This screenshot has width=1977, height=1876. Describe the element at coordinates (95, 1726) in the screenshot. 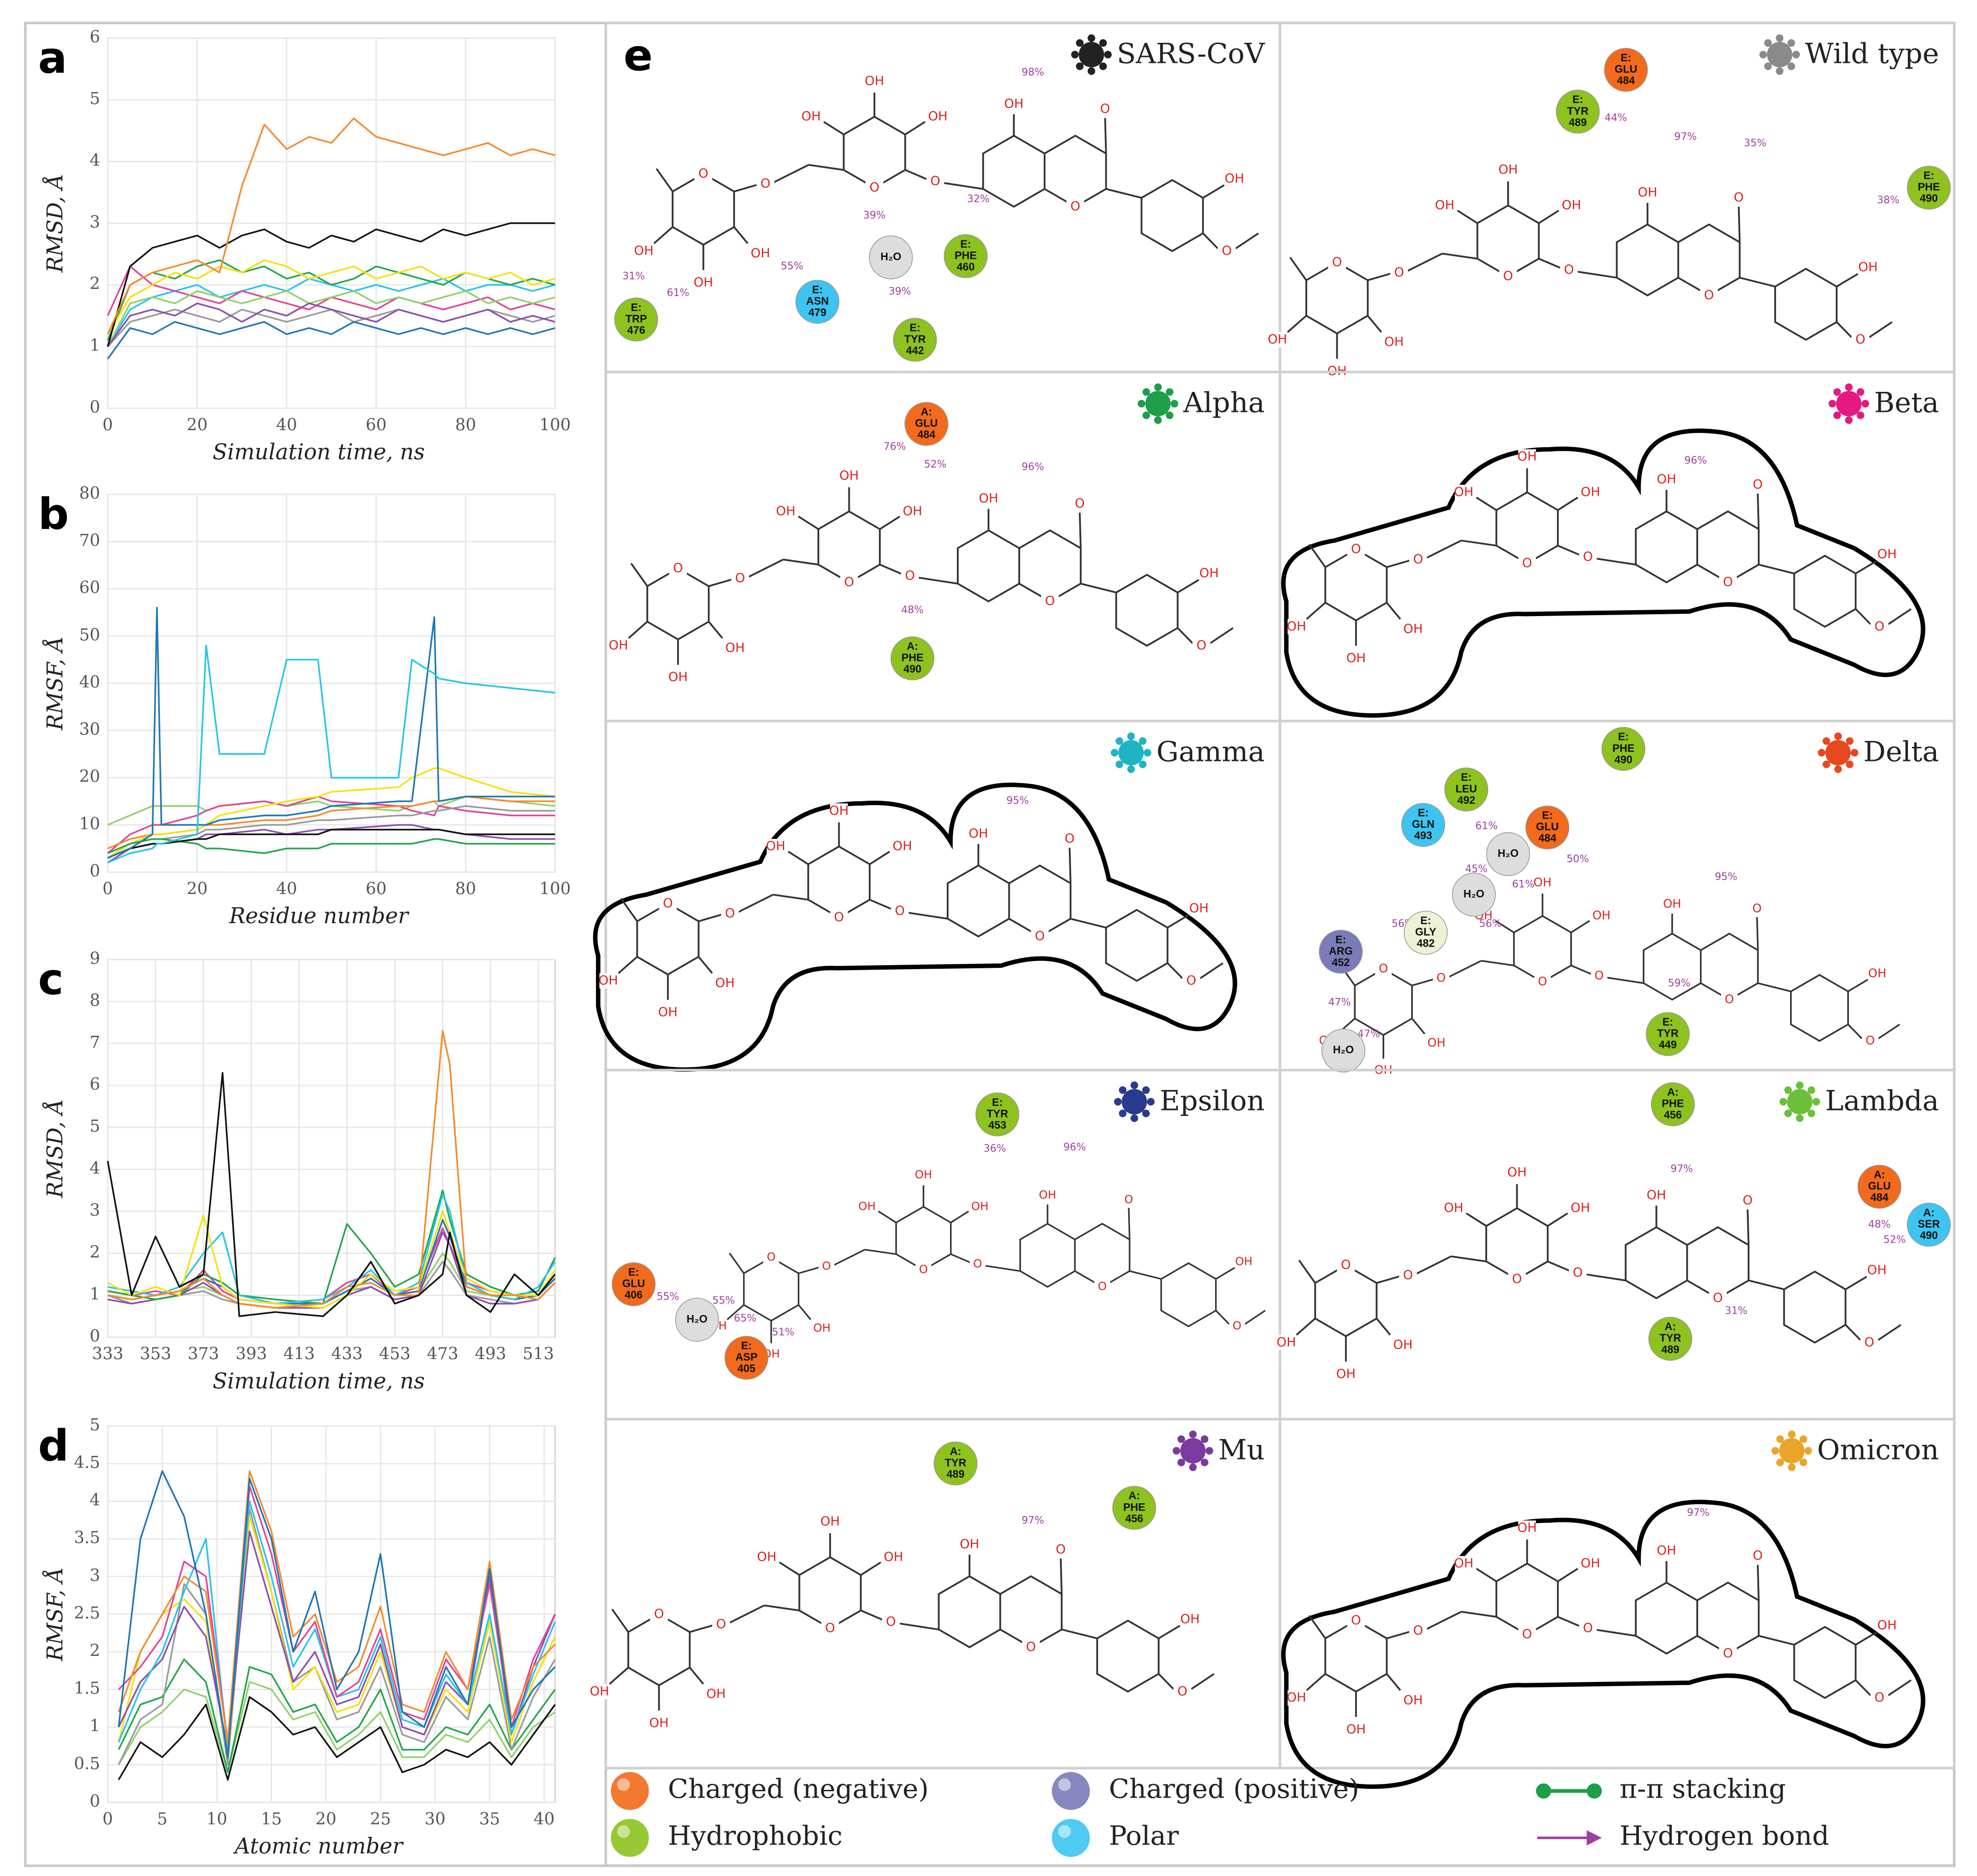

I see `y-tick-label: 1` at that location.